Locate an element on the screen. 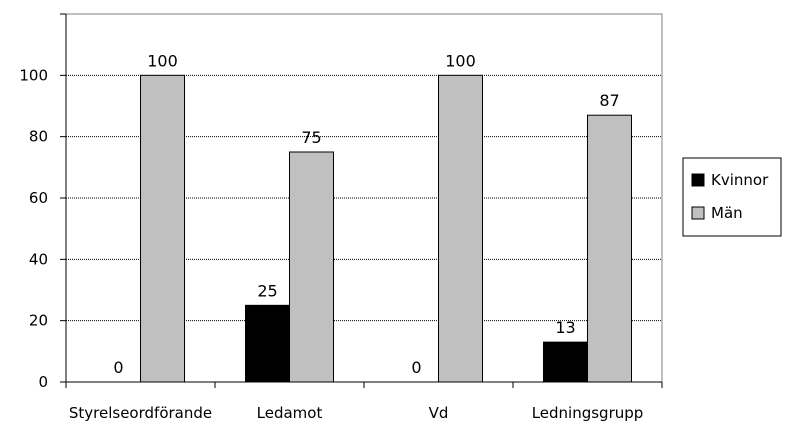 The image size is (787, 423). y-tick-label: 0 is located at coordinates (43, 382).